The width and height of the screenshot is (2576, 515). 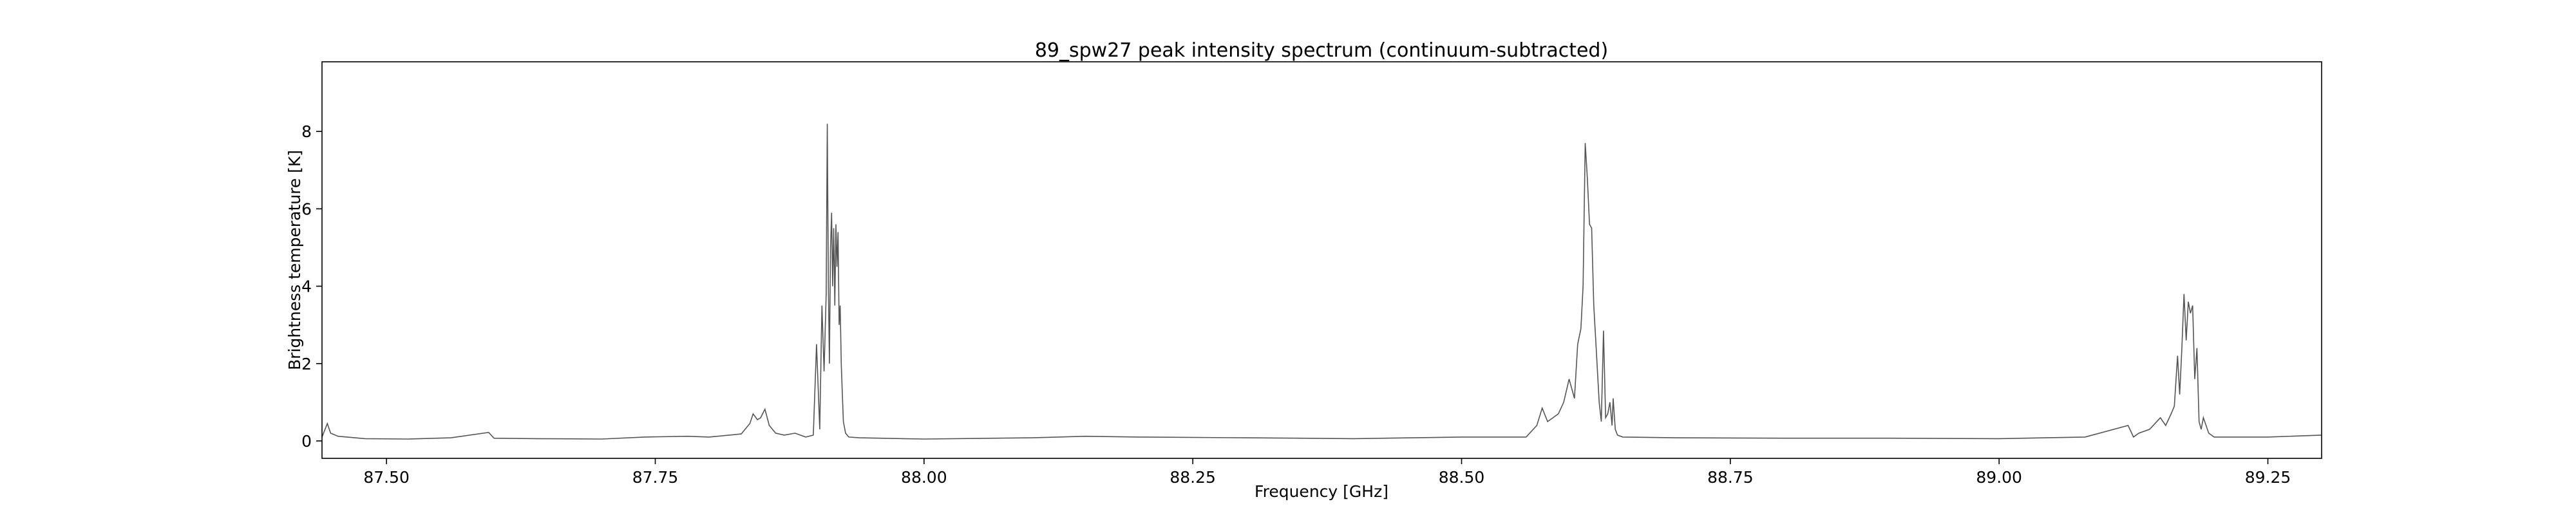 What do you see at coordinates (294, 260) in the screenshot?
I see `y-axis-label: Brightness temperature [K]` at bounding box center [294, 260].